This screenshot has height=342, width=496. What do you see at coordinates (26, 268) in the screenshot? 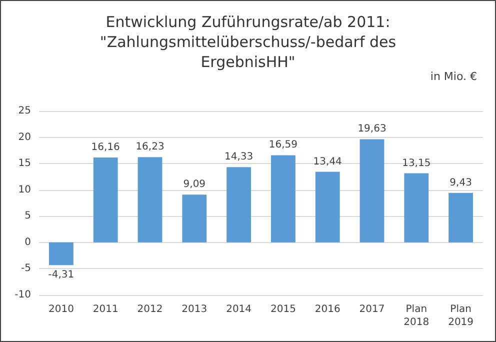
I see `y-tick-label: -5` at bounding box center [26, 268].